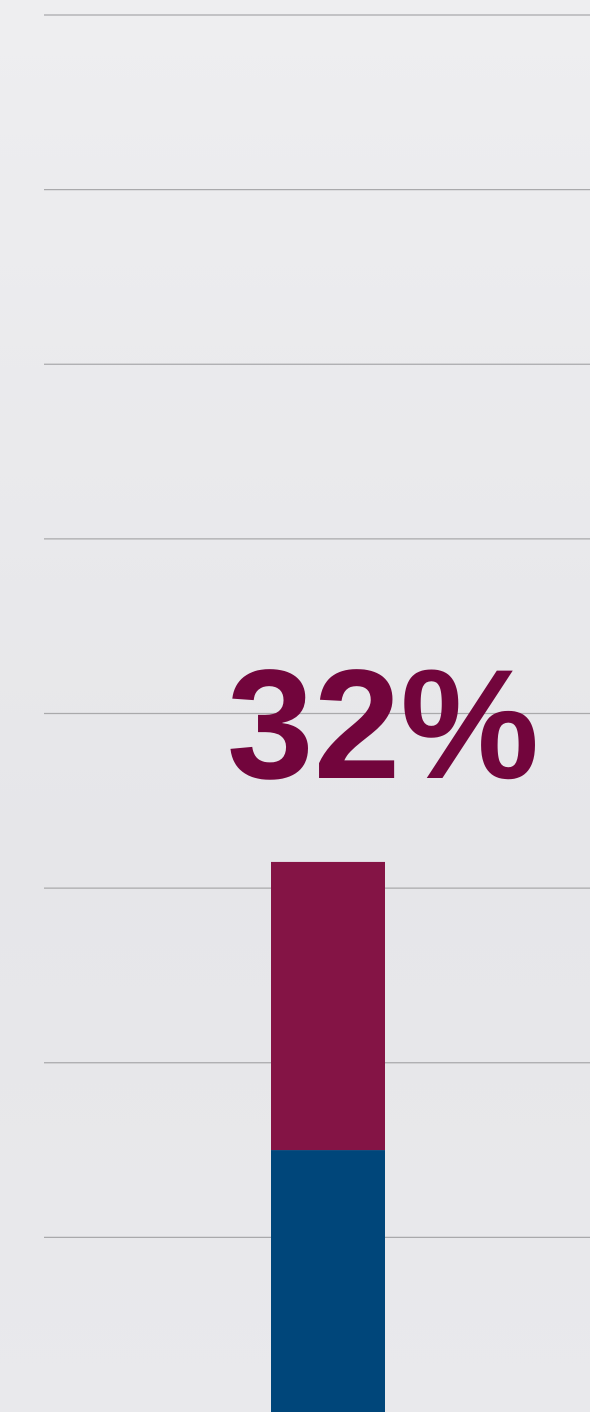 The width and height of the screenshot is (590, 1412). I want to click on annotation: 32%, so click(383, 725).